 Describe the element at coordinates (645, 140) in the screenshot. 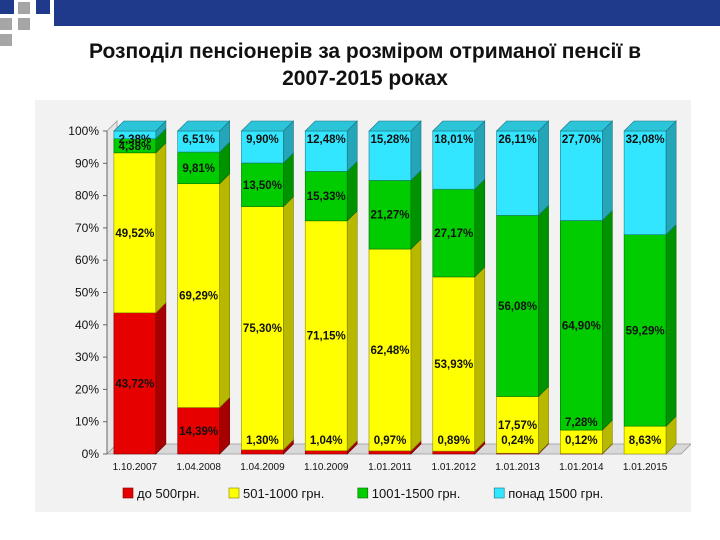

I see `data-label: 32,08%` at that location.